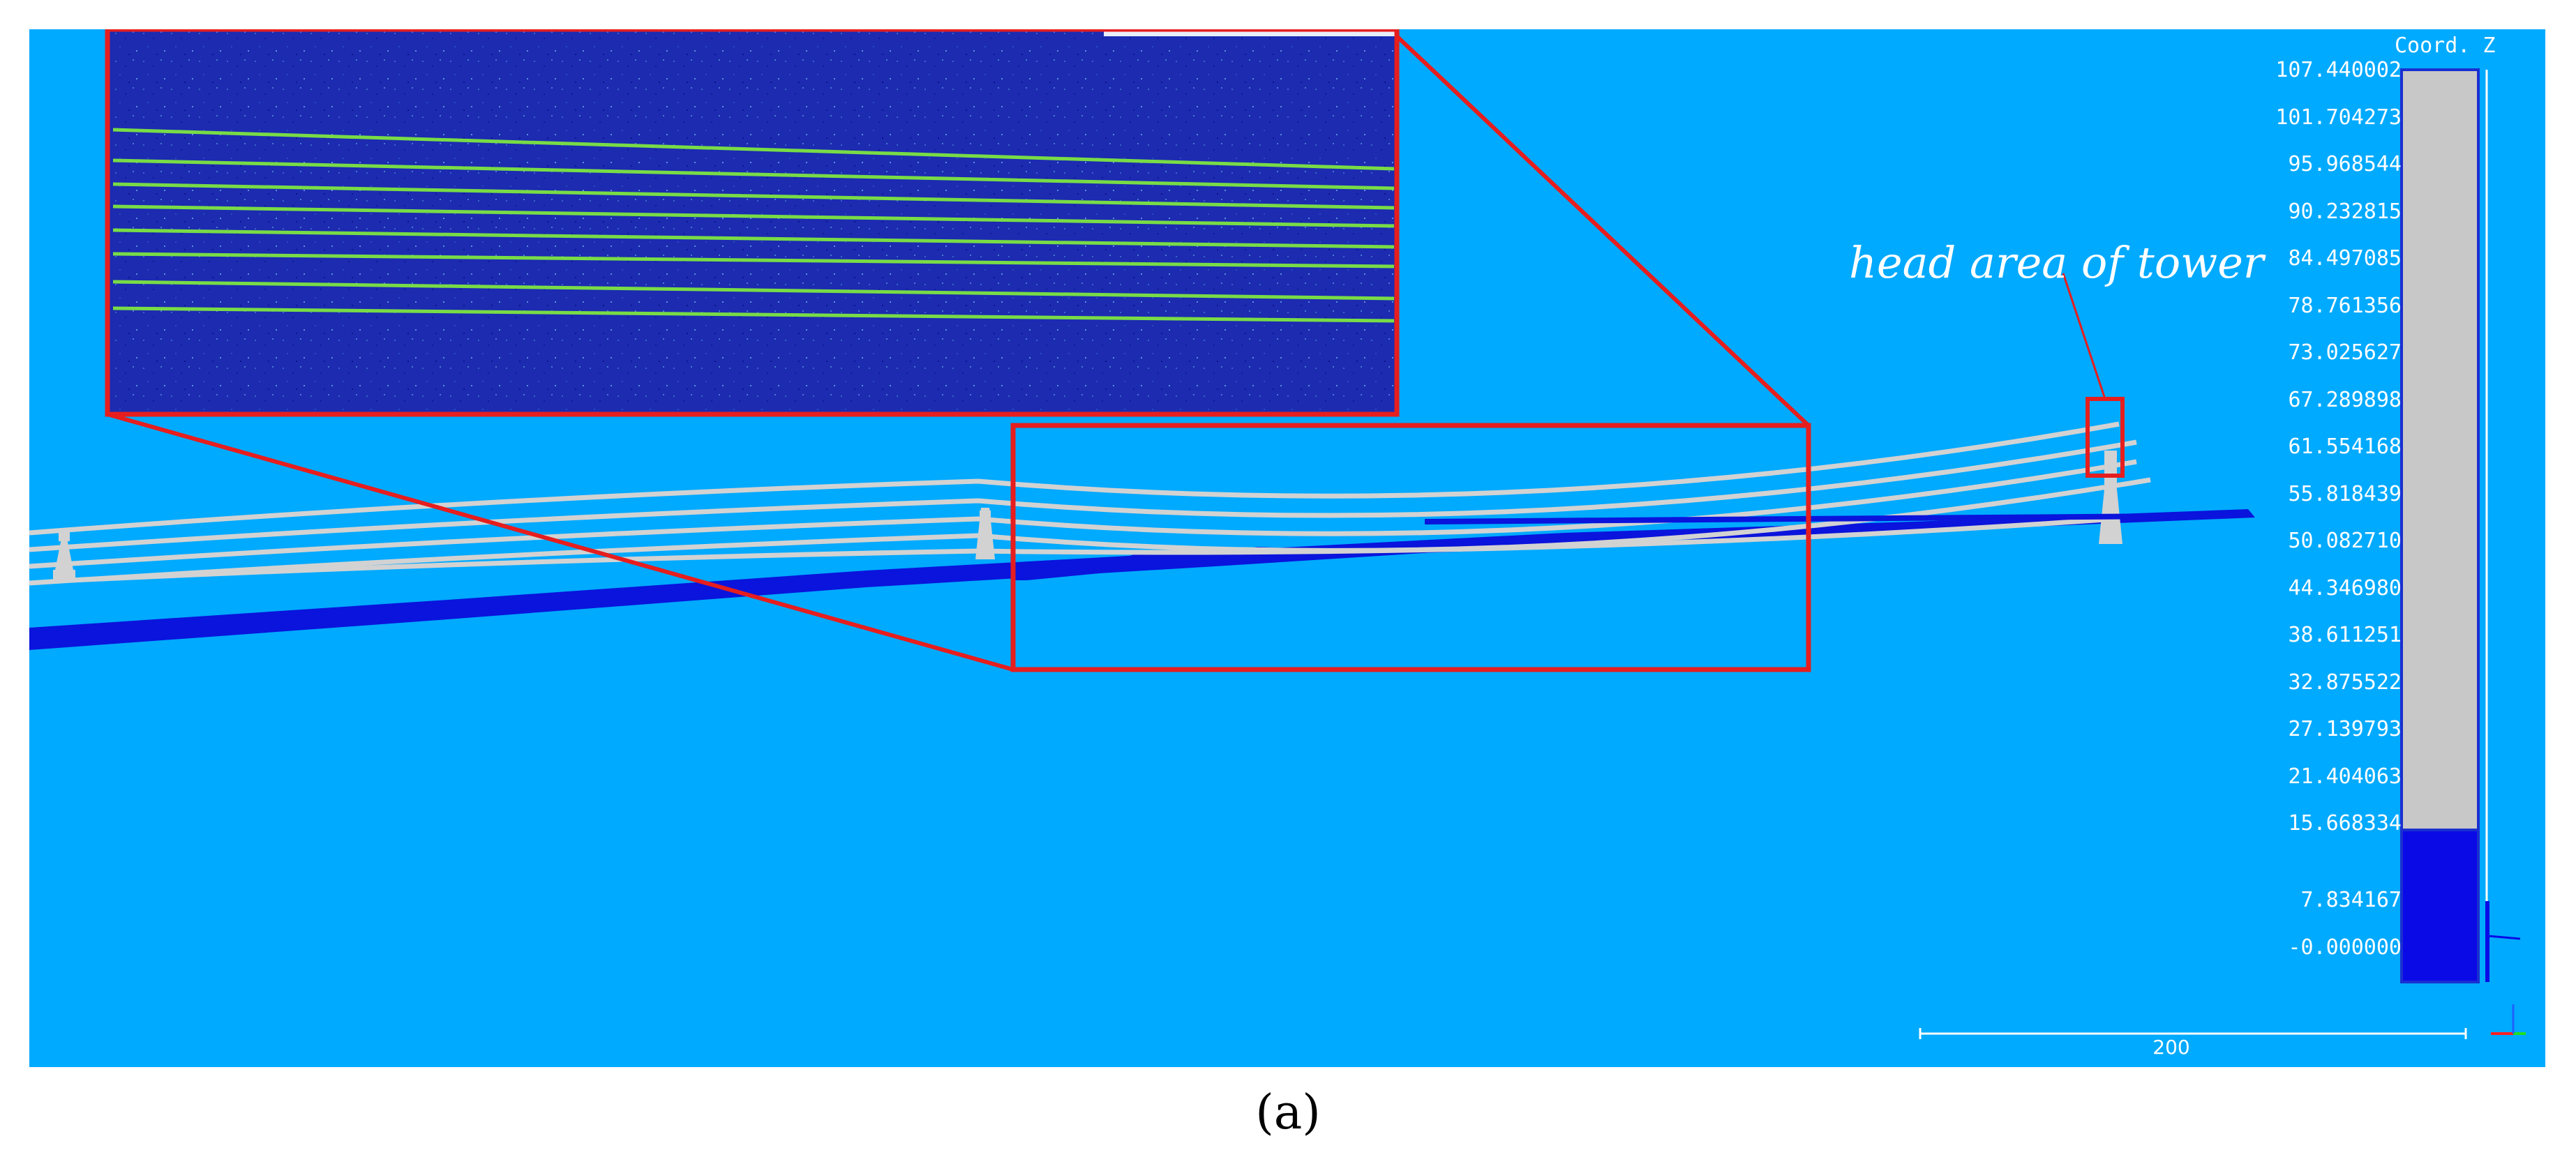 The height and width of the screenshot is (1171, 2576). What do you see at coordinates (2345, 164) in the screenshot?
I see `scale-tick-label: 95.968544` at bounding box center [2345, 164].